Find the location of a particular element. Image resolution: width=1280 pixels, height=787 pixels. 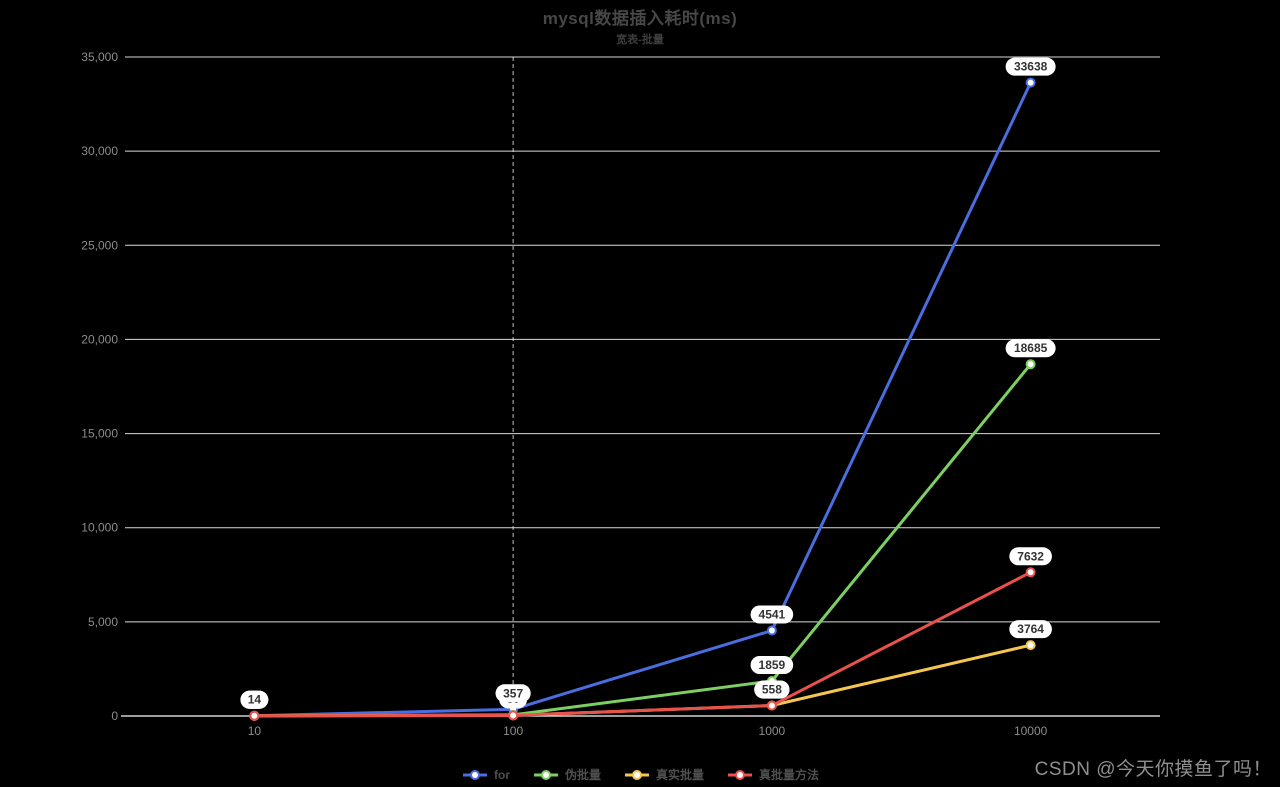

data-label: 558 is located at coordinates (772, 689).